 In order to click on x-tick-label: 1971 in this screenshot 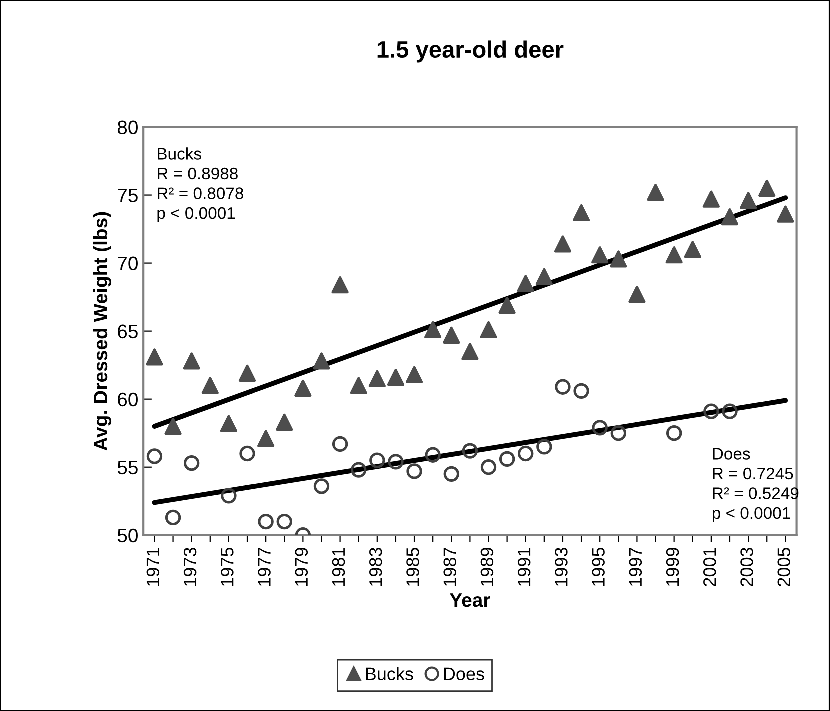, I will do `click(153, 567)`.